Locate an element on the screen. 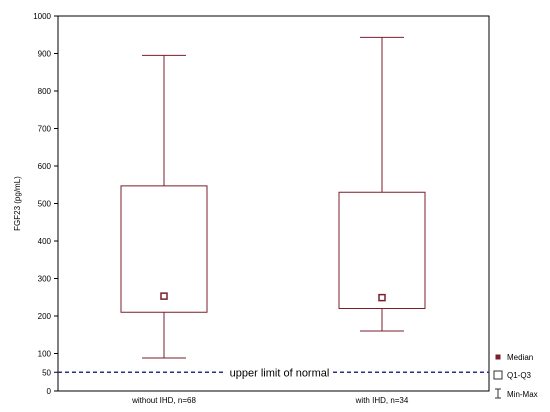 The image size is (550, 412). y-tick-label: 600 is located at coordinates (45, 166).